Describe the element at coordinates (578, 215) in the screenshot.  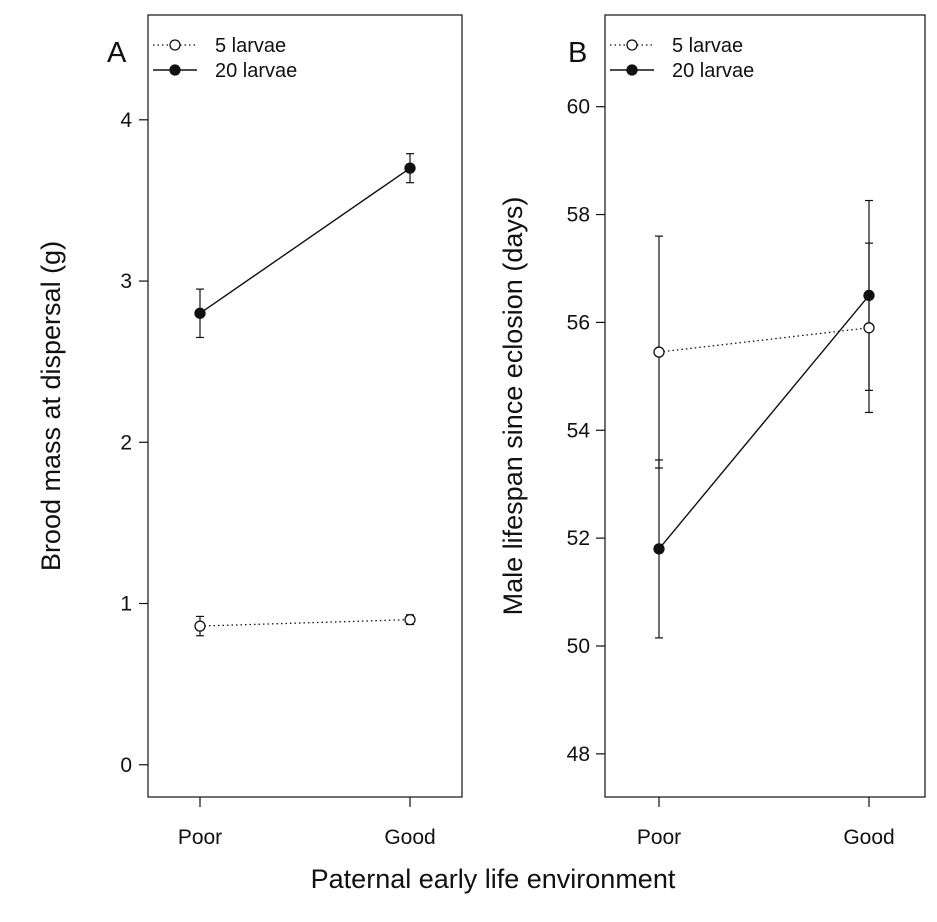
I see `y-tick-label: 58` at that location.